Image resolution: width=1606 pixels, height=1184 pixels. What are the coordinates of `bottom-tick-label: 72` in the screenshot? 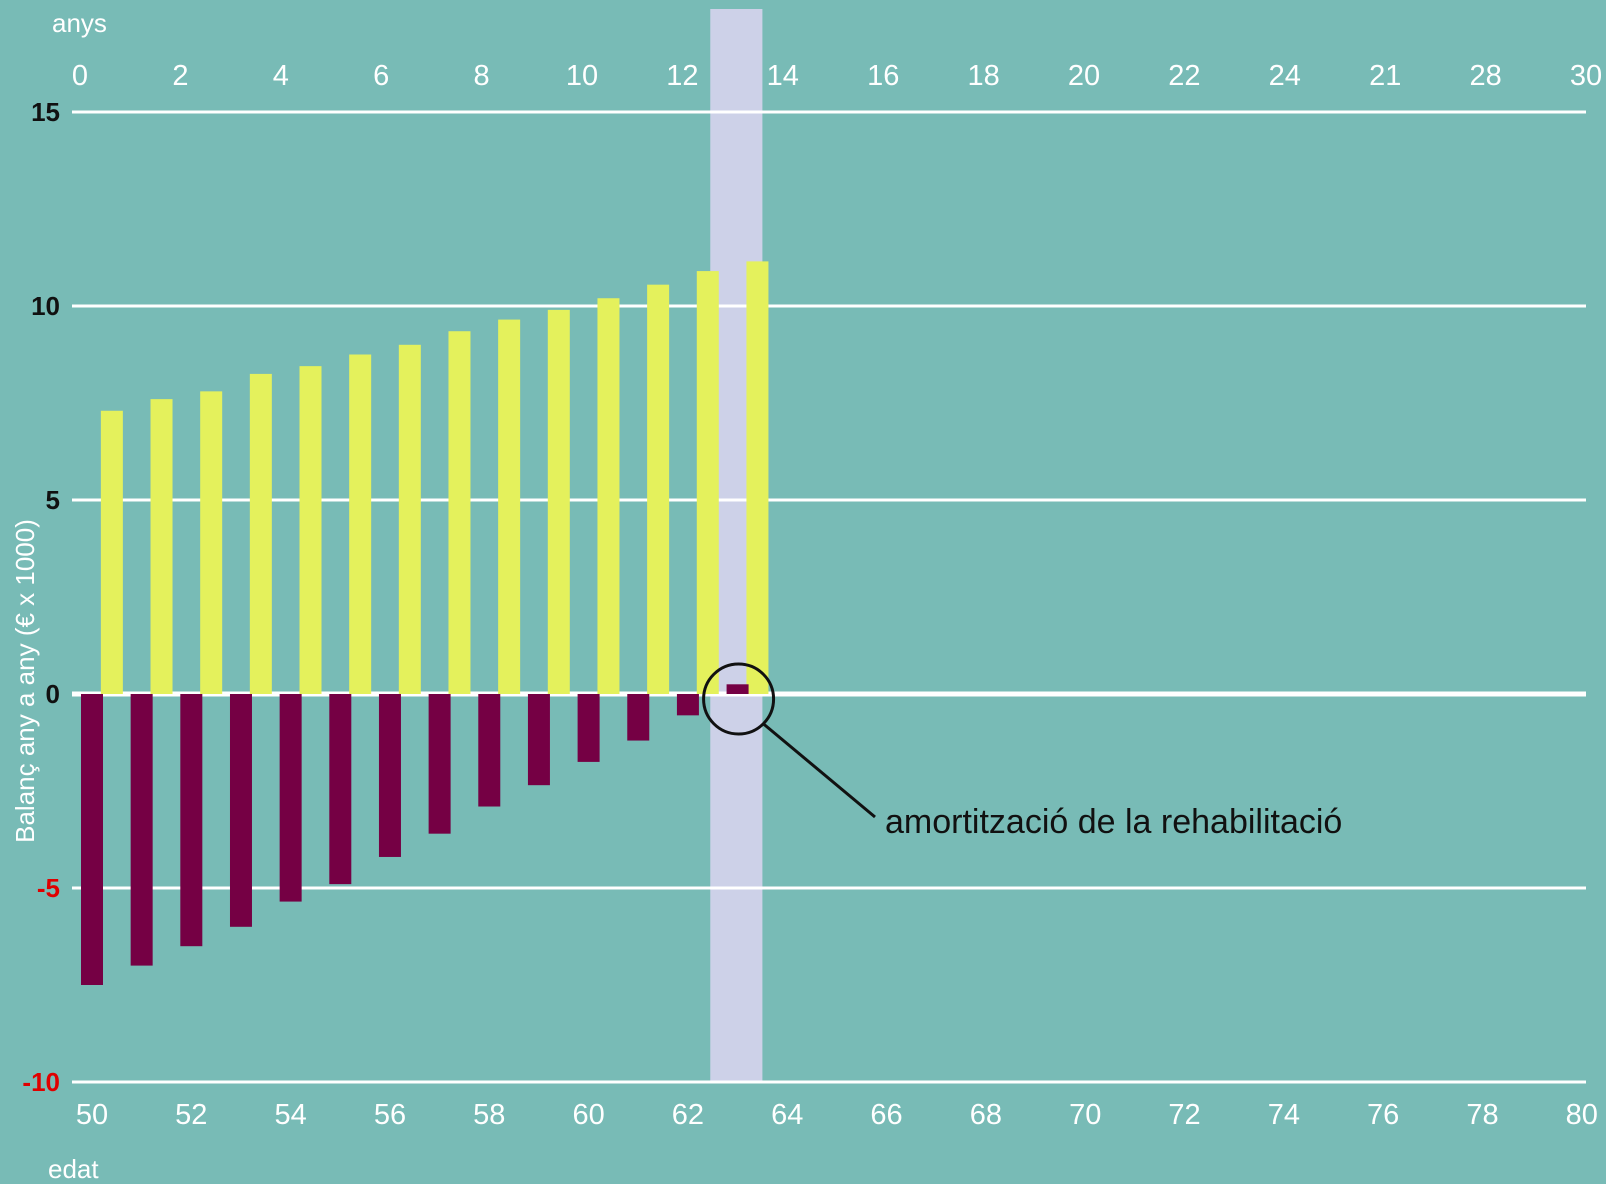 It's located at (1184, 1115).